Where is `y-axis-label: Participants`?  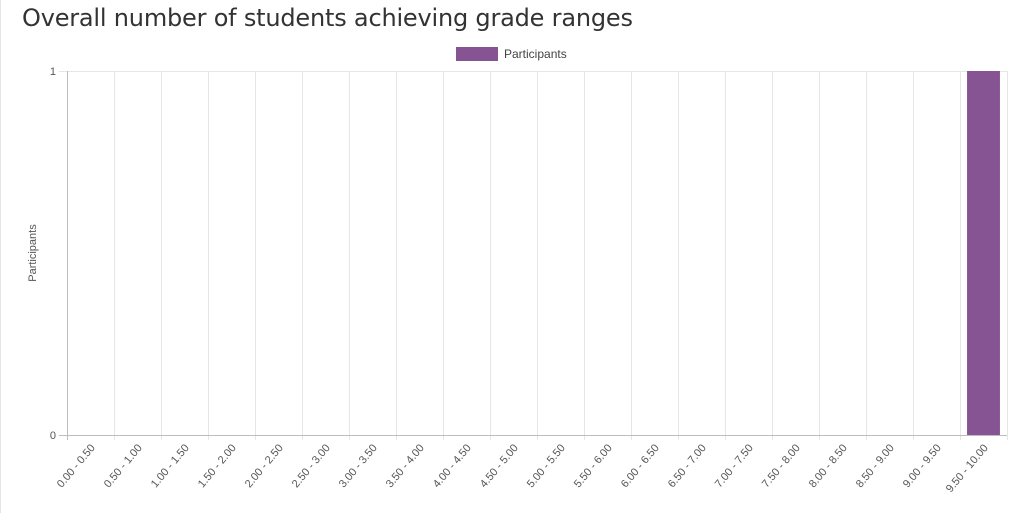 y-axis-label: Participants is located at coordinates (33, 253).